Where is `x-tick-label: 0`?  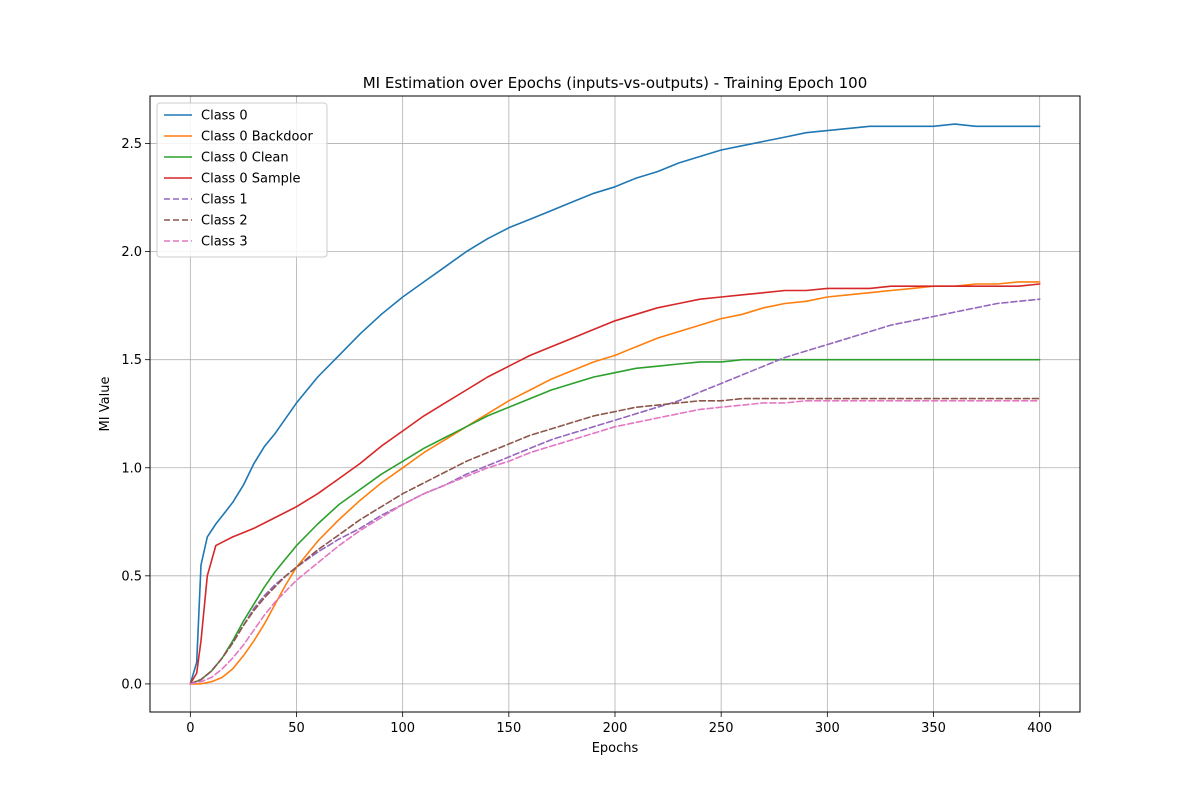 x-tick-label: 0 is located at coordinates (190, 728).